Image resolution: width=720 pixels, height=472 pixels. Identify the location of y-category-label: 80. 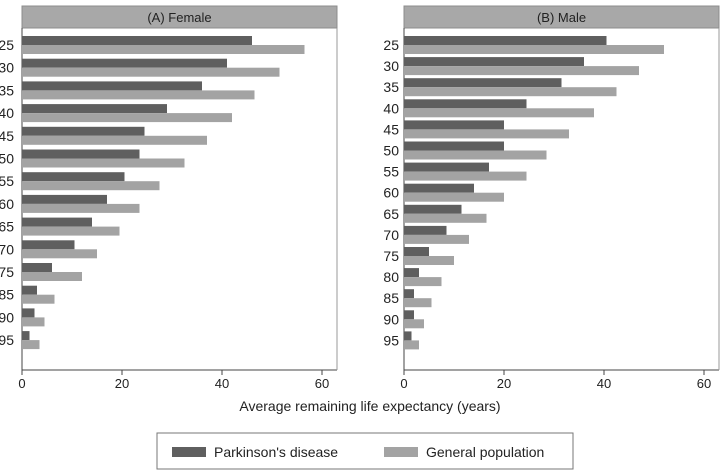
(391, 277).